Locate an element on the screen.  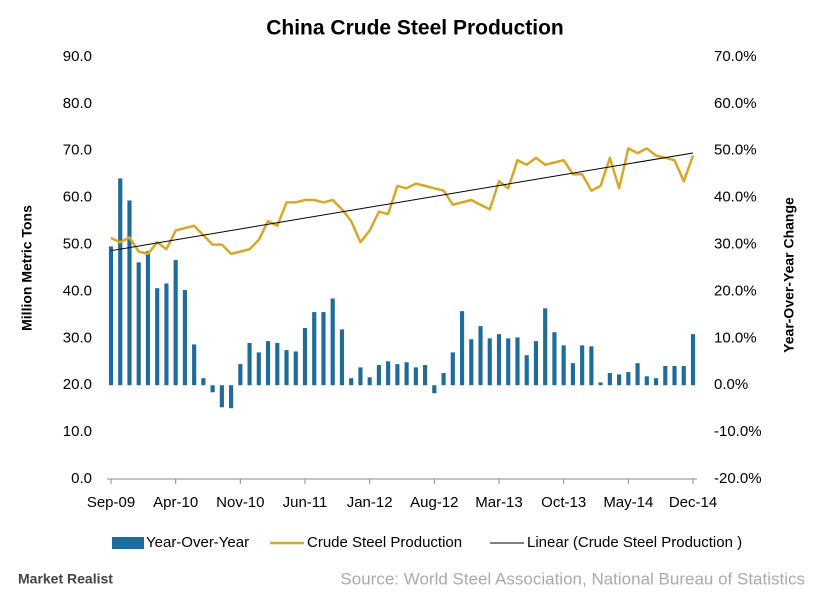
y-tick-label: 80.0 is located at coordinates (77, 103).